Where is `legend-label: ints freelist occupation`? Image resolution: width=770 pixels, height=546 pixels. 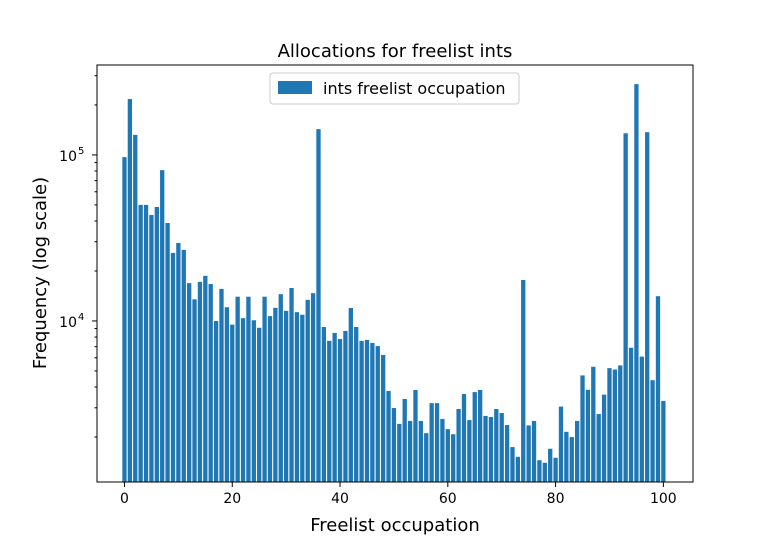
legend-label: ints freelist occupation is located at coordinates (414, 88).